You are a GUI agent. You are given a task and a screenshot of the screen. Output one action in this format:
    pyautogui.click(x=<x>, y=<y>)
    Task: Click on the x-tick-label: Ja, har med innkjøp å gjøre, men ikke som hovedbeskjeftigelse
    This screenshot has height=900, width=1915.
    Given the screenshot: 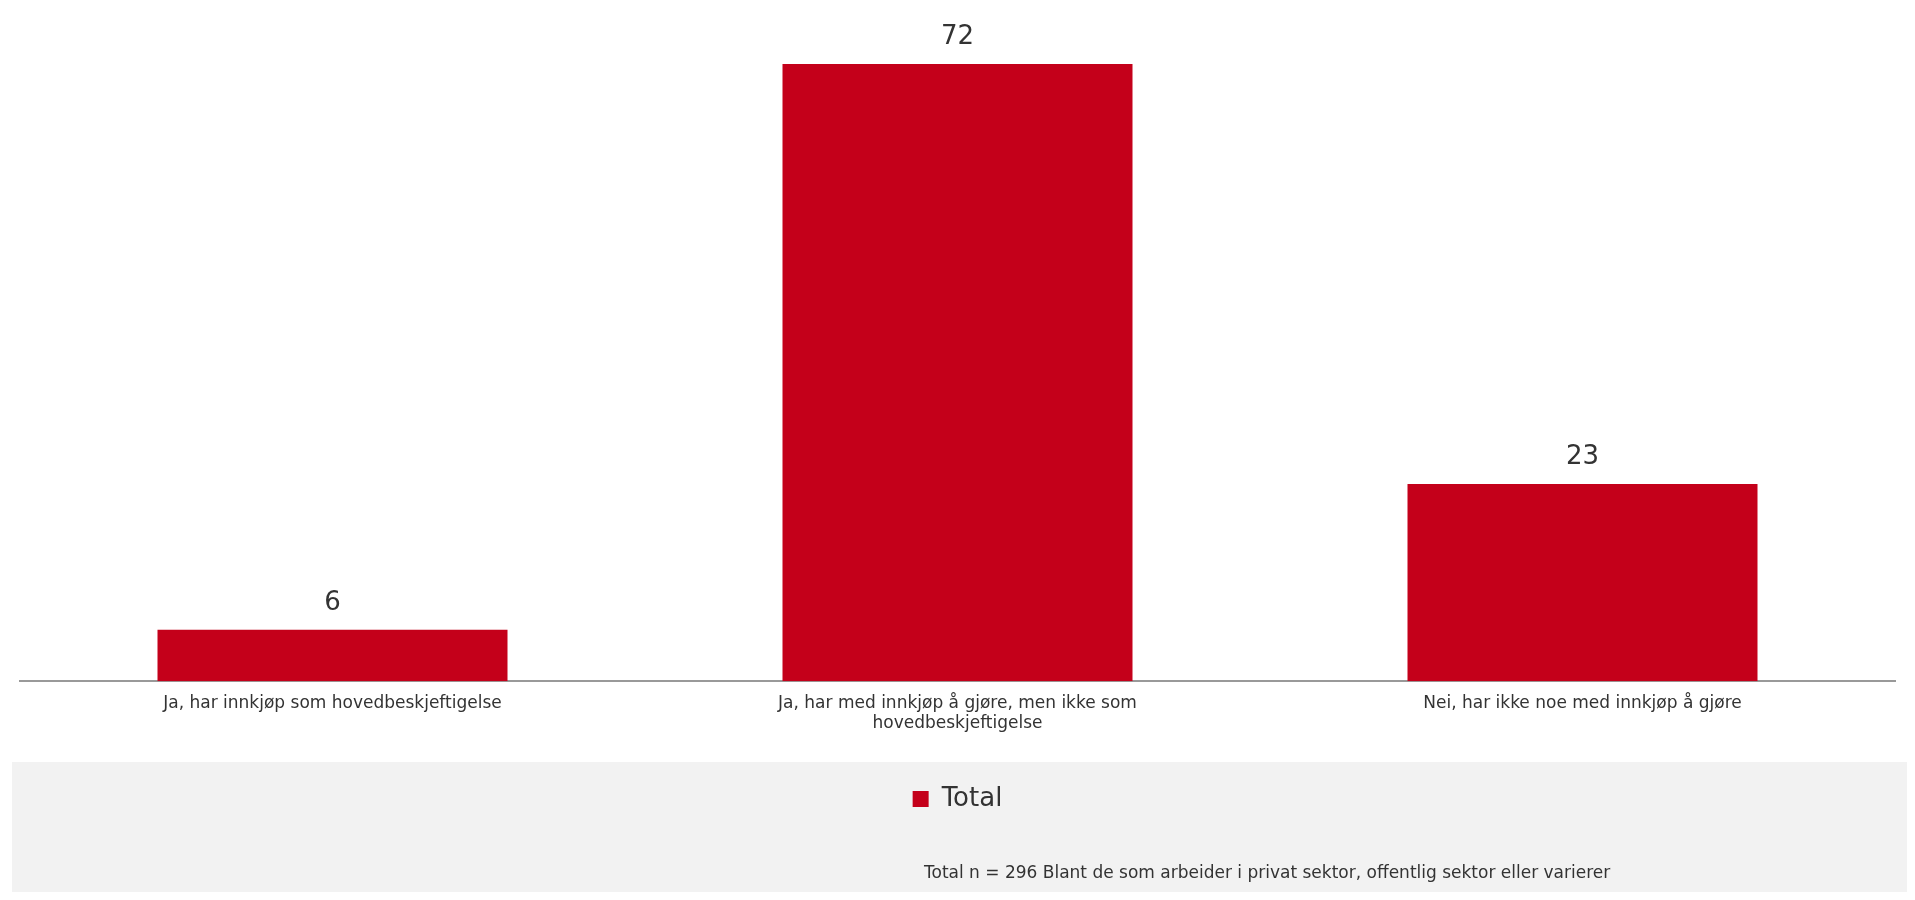 What is the action you would take?
    pyautogui.click(x=957, y=712)
    